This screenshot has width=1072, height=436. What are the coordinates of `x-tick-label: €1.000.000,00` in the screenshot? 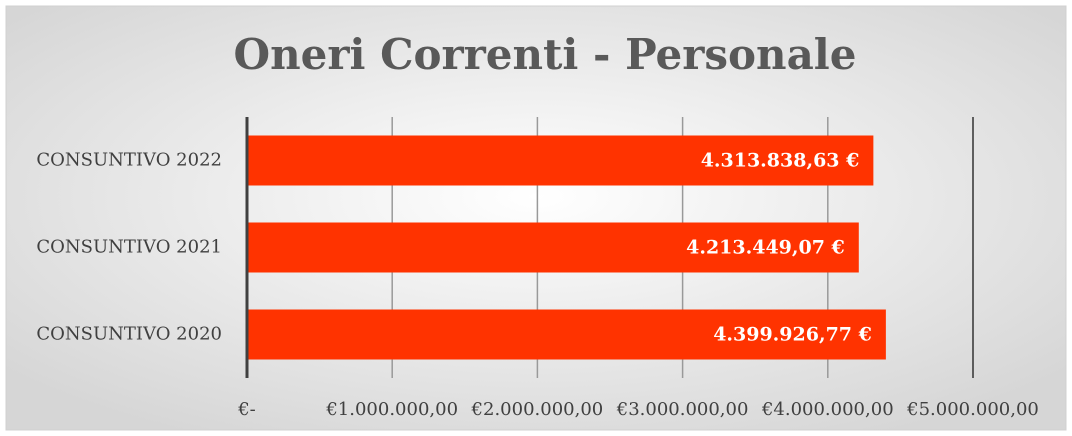 It's located at (391, 409).